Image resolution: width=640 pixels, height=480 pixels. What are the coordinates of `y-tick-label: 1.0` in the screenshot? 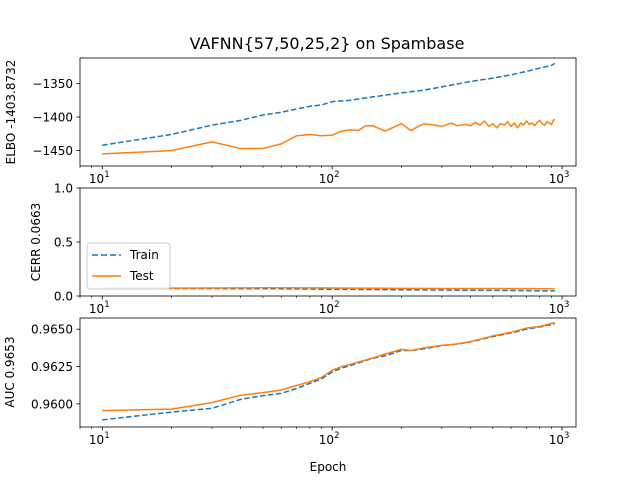 It's located at (63, 189).